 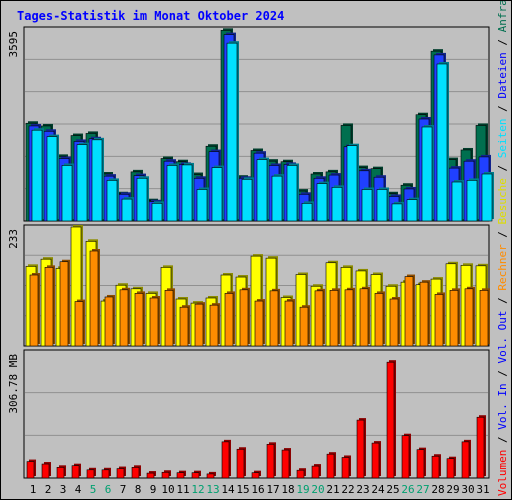 What do you see at coordinates (63, 489) in the screenshot?
I see `x-tick-label: 3` at bounding box center [63, 489].